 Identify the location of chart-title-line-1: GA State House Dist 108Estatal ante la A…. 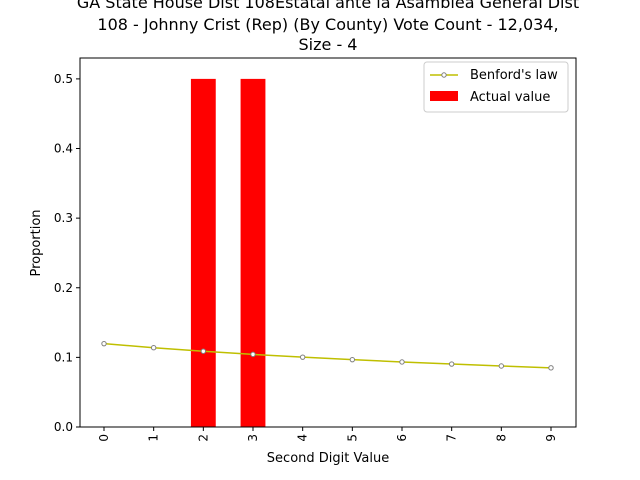
(328, 6).